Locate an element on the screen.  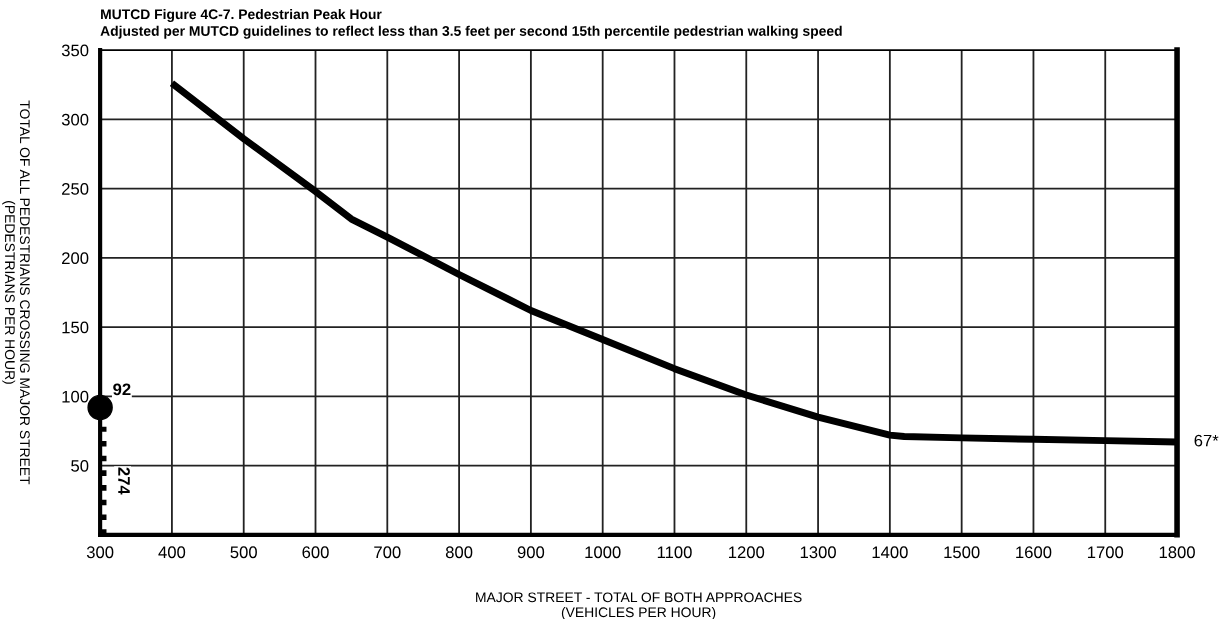
text: 274 is located at coordinates (124, 481).